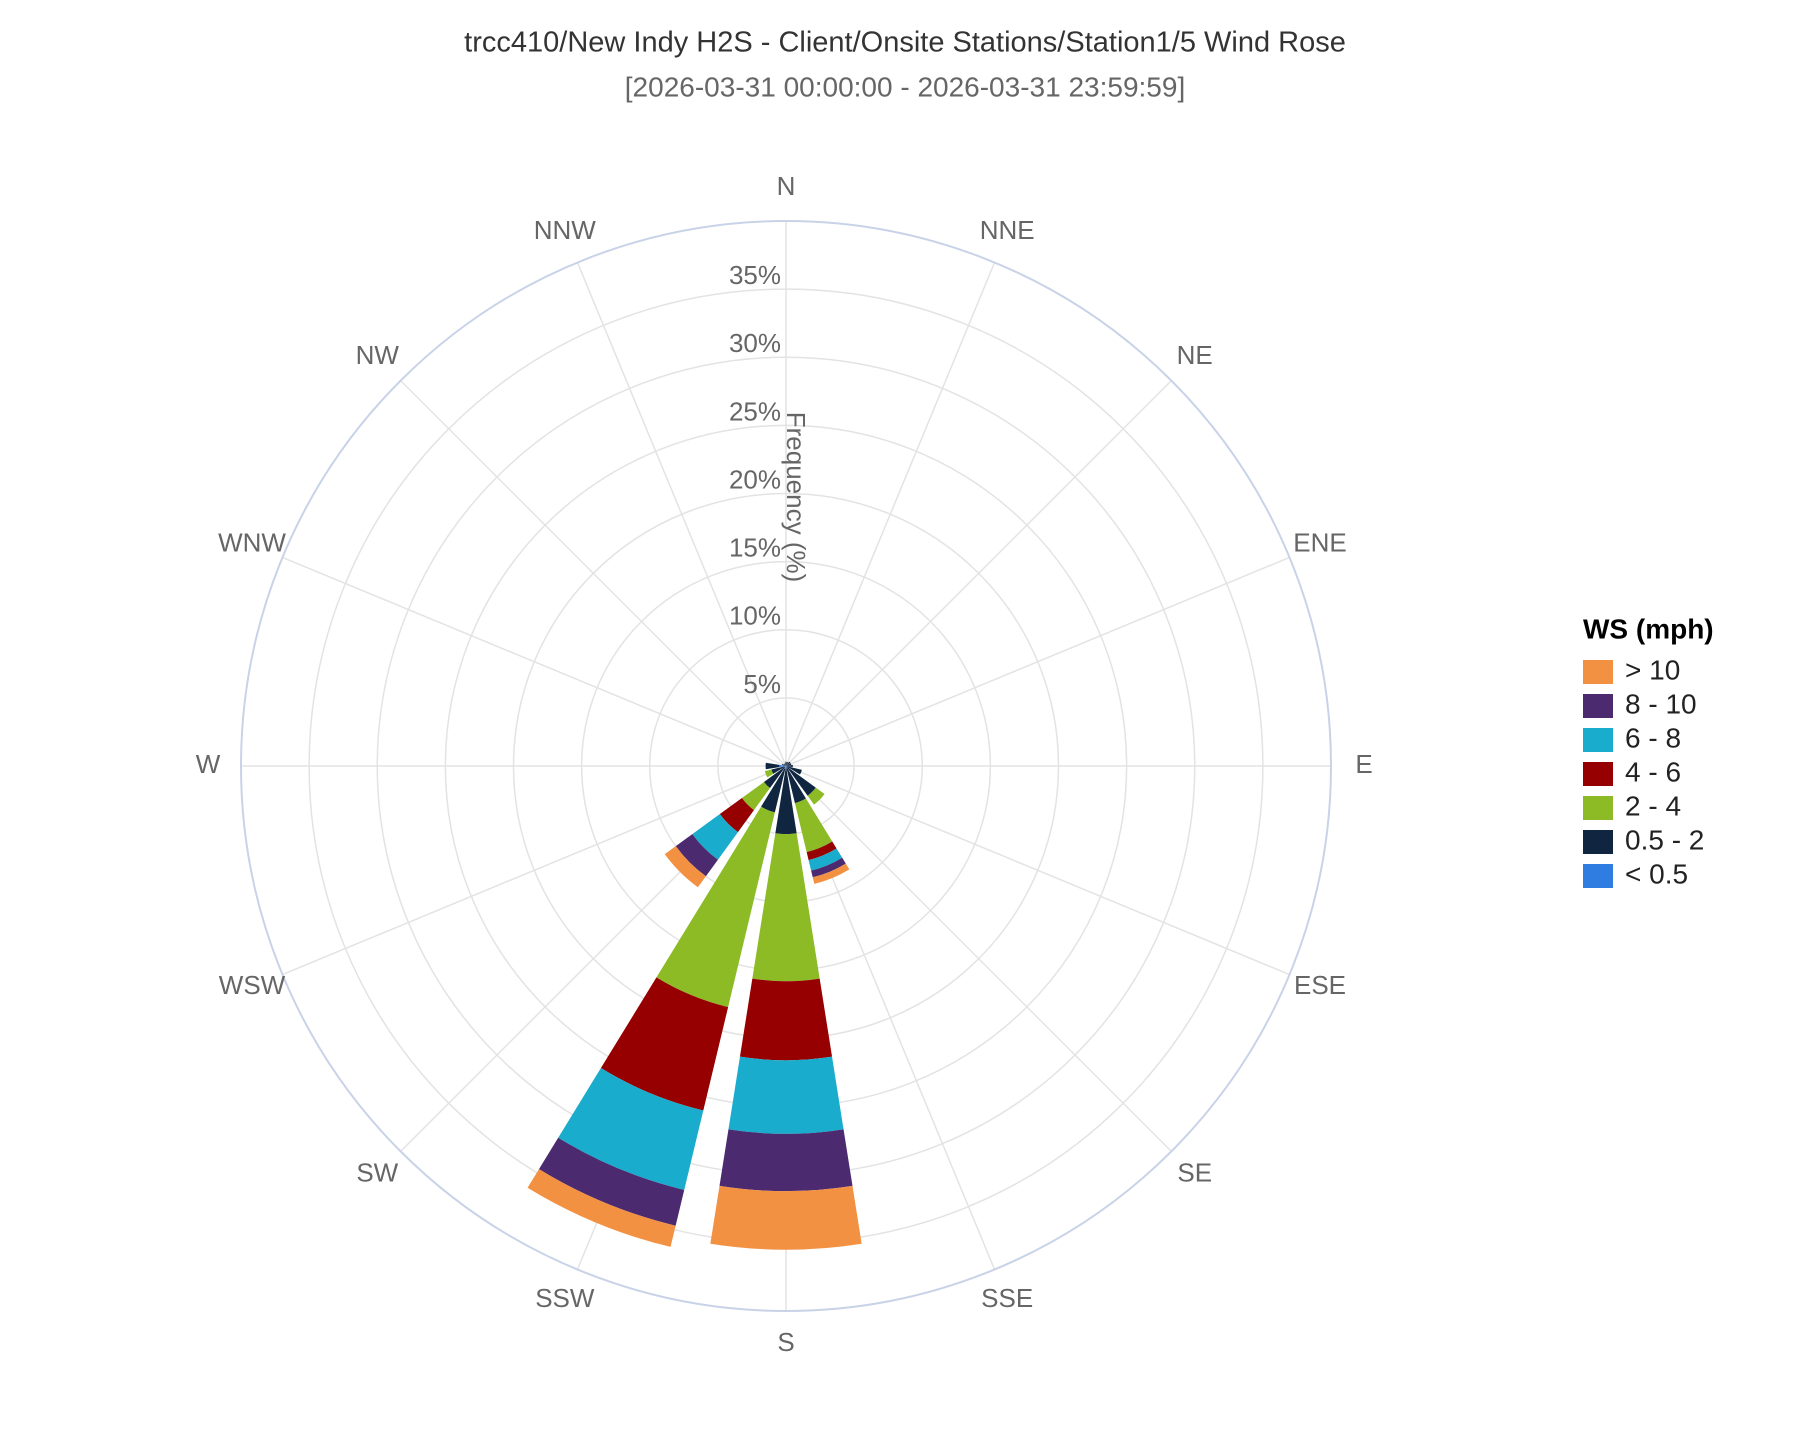  I want to click on radial-tick-label: 30%, so click(755, 343).